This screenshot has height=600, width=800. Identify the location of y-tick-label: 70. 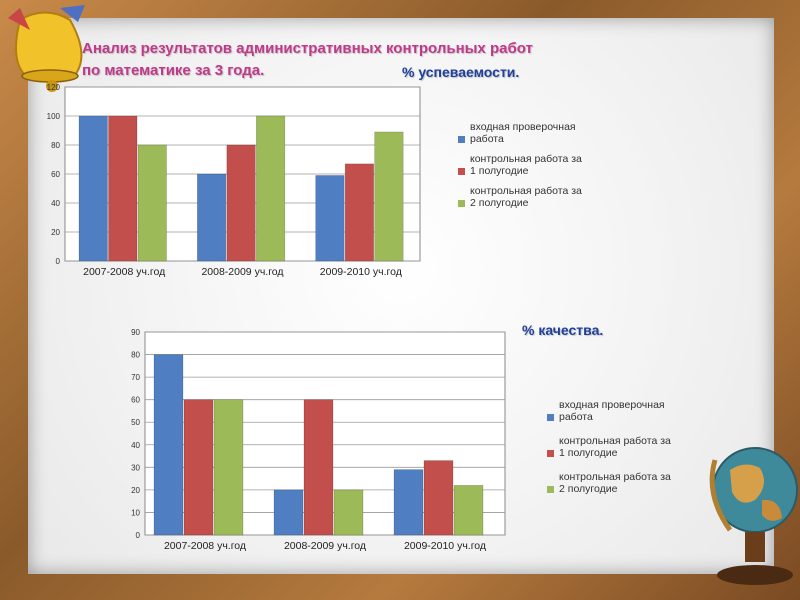
(135, 377).